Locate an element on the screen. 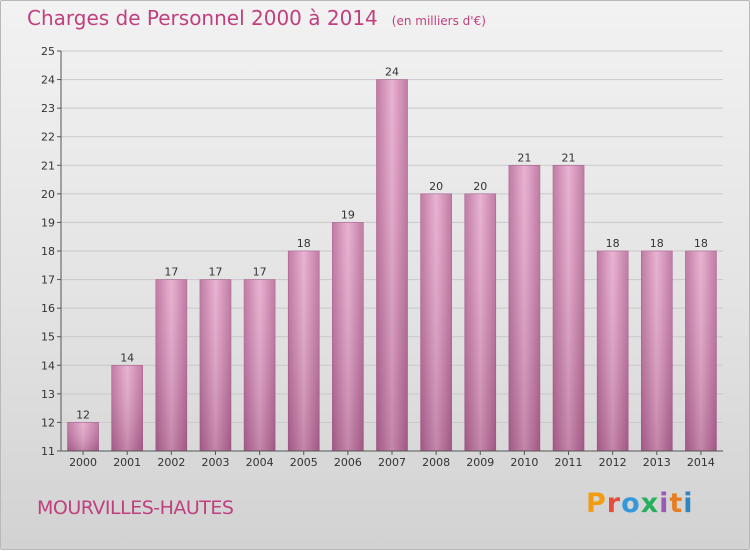 This screenshot has height=551, width=750. bar-shade-2009 is located at coordinates (480, 322).